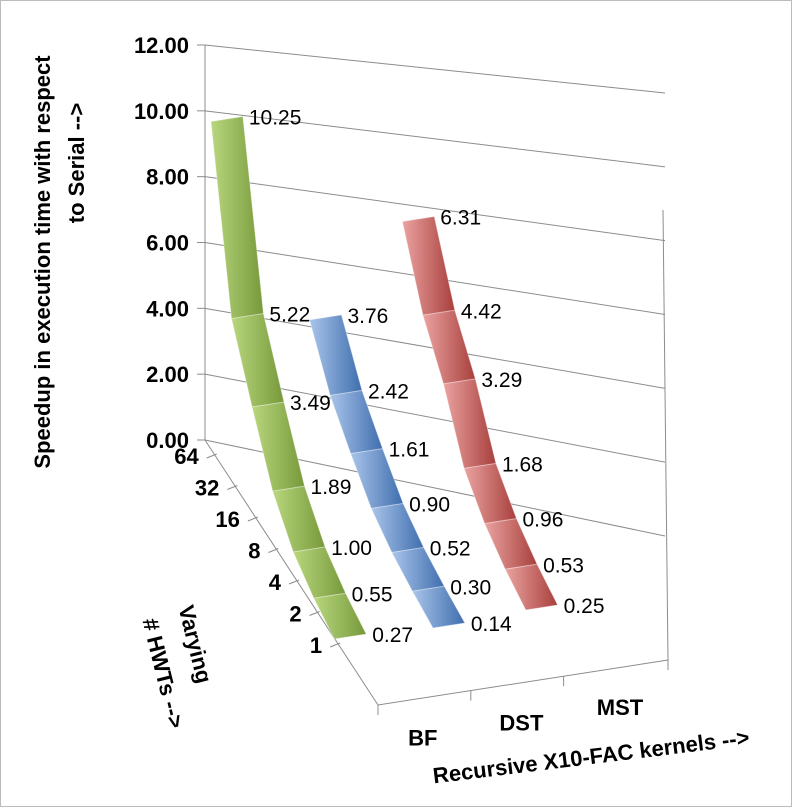 This screenshot has height=807, width=792. I want to click on data-label-dst: 1.61, so click(409, 450).